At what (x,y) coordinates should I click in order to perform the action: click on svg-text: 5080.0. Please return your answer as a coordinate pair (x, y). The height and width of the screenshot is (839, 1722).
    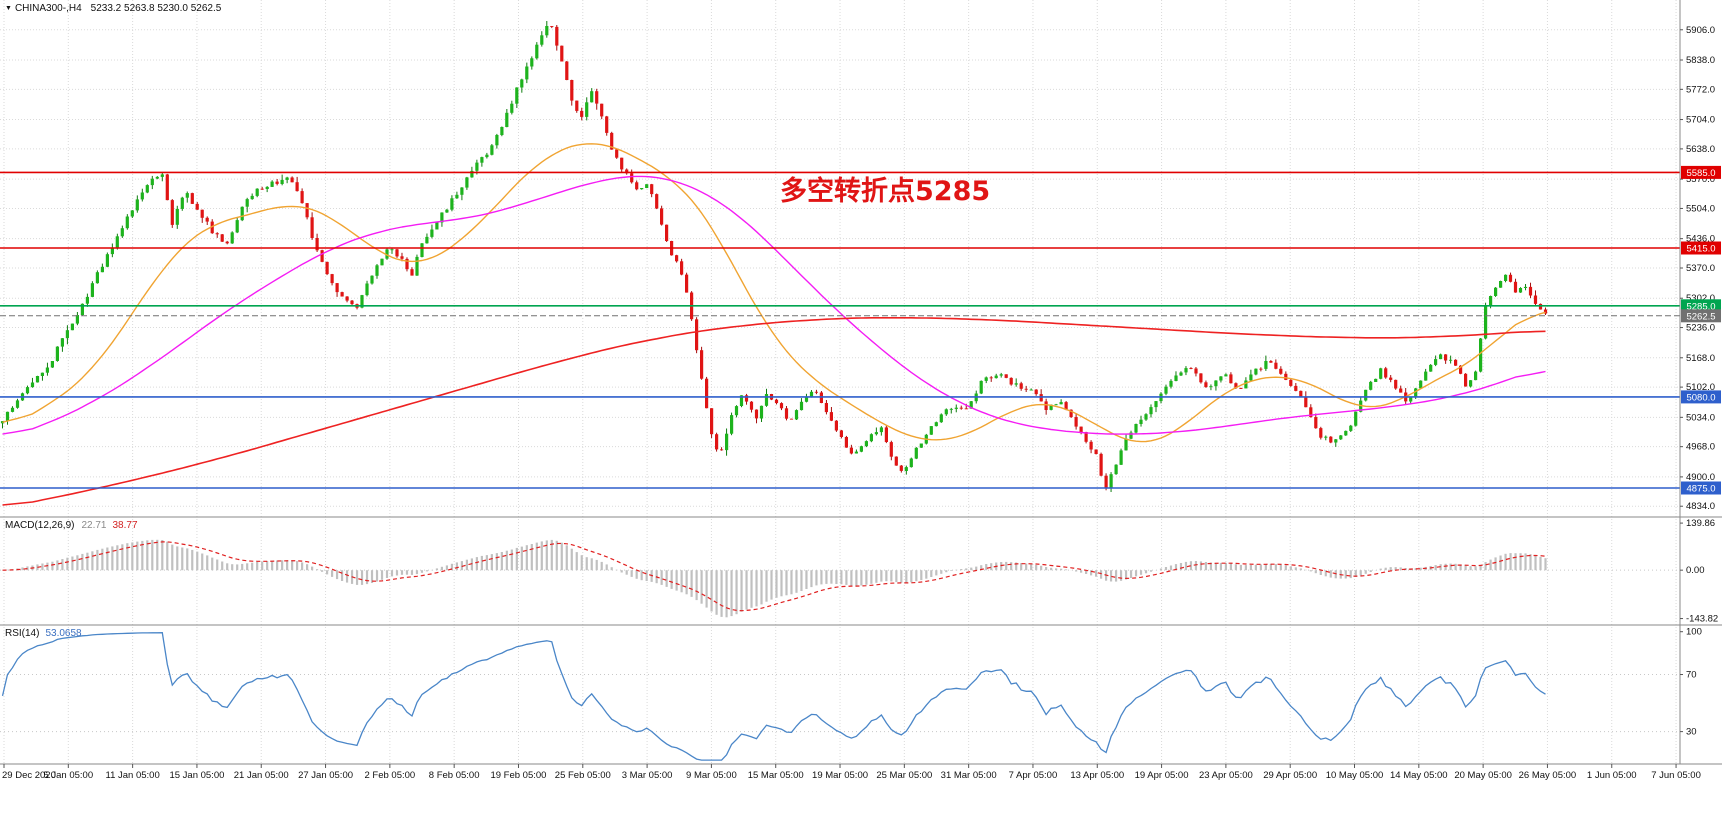
    Looking at the image, I should click on (1700, 397).